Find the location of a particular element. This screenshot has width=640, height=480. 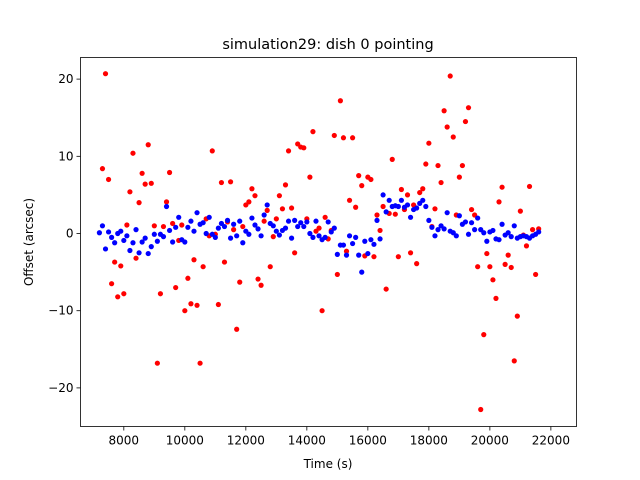

x-tick-label: 22000 is located at coordinates (551, 441).